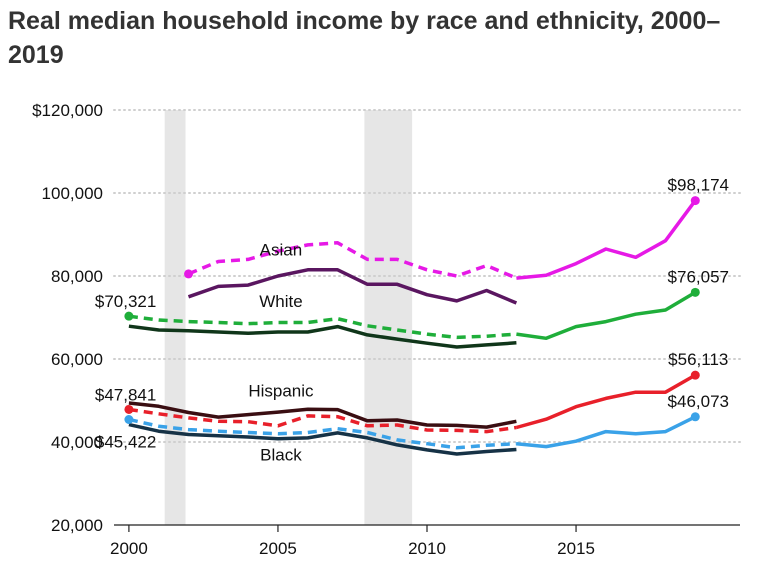  What do you see at coordinates (129, 548) in the screenshot?
I see `x-tick-label: 2000` at bounding box center [129, 548].